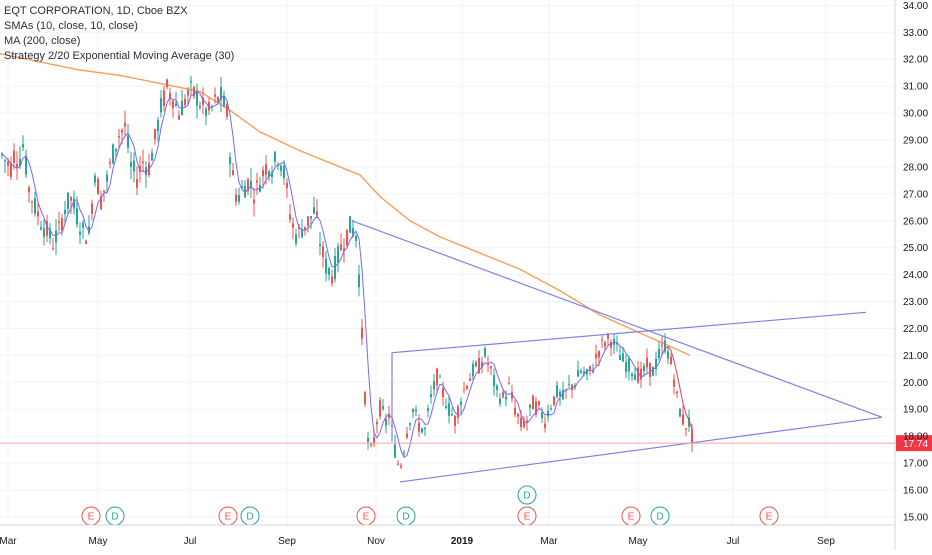 The width and height of the screenshot is (932, 555). What do you see at coordinates (915, 444) in the screenshot?
I see `last-price-label: 17.74` at bounding box center [915, 444].